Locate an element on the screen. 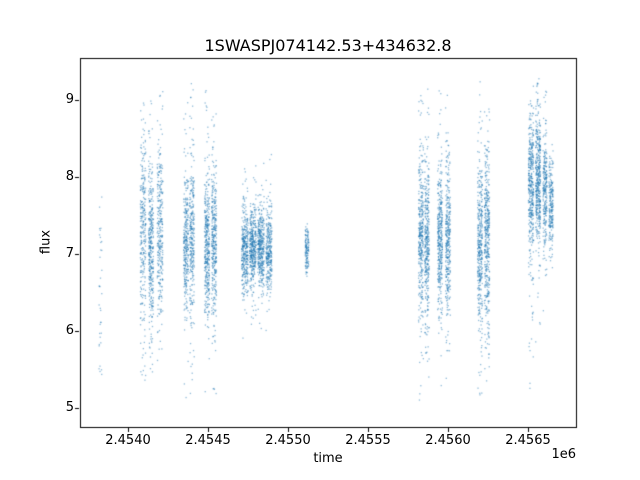 The width and height of the screenshot is (640, 480). chart-title: 1SWASPJ074142.53+434632.8 is located at coordinates (328, 45).